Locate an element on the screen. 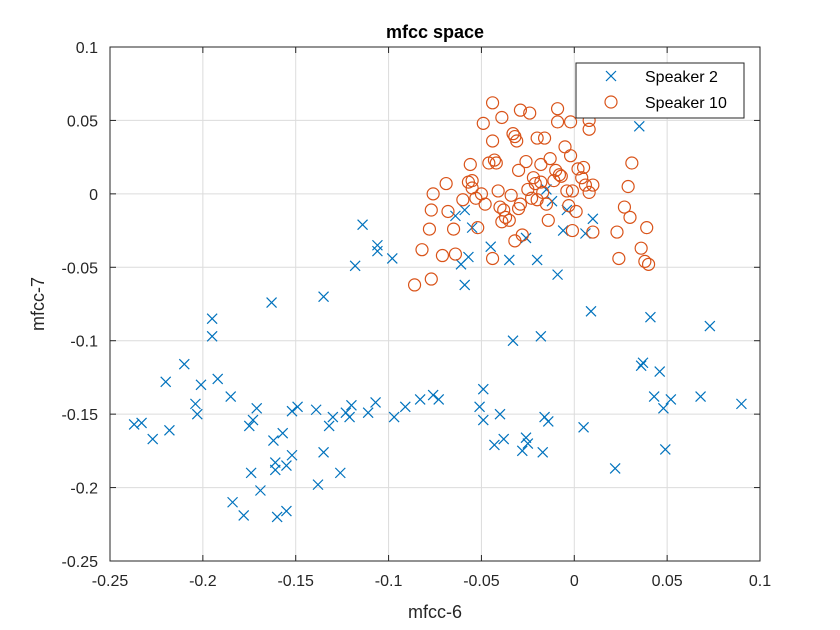 Image resolution: width=840 pixels, height=630 pixels. x-tick-label: -0.25 is located at coordinates (110, 581).